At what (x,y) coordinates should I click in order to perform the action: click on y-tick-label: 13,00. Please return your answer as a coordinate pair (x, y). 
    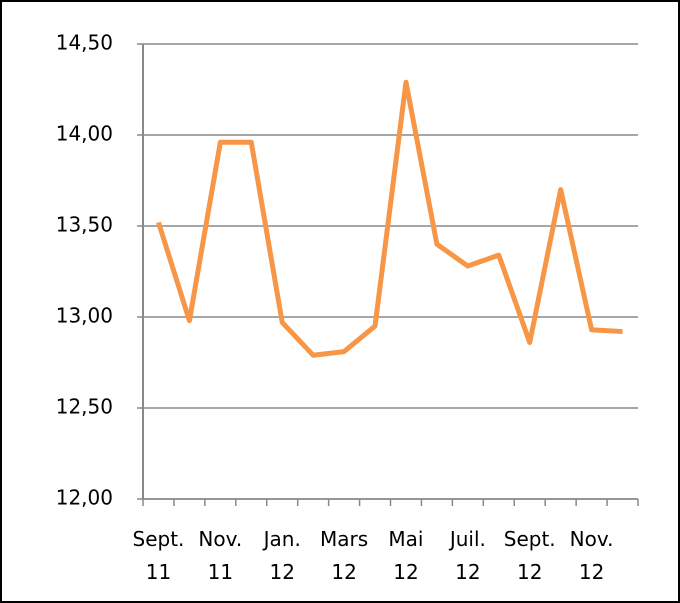
    Looking at the image, I should click on (84, 316).